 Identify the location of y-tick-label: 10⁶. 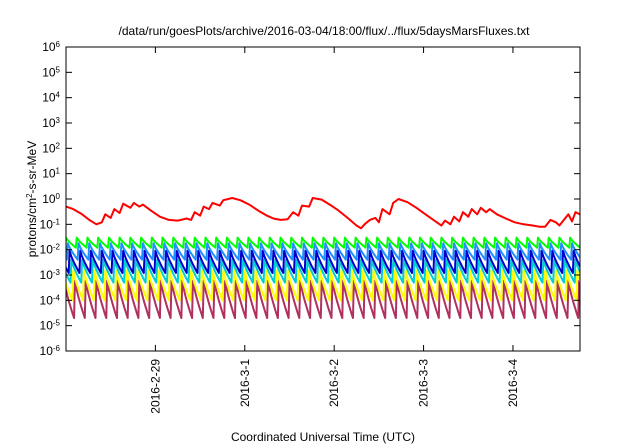
(51, 47).